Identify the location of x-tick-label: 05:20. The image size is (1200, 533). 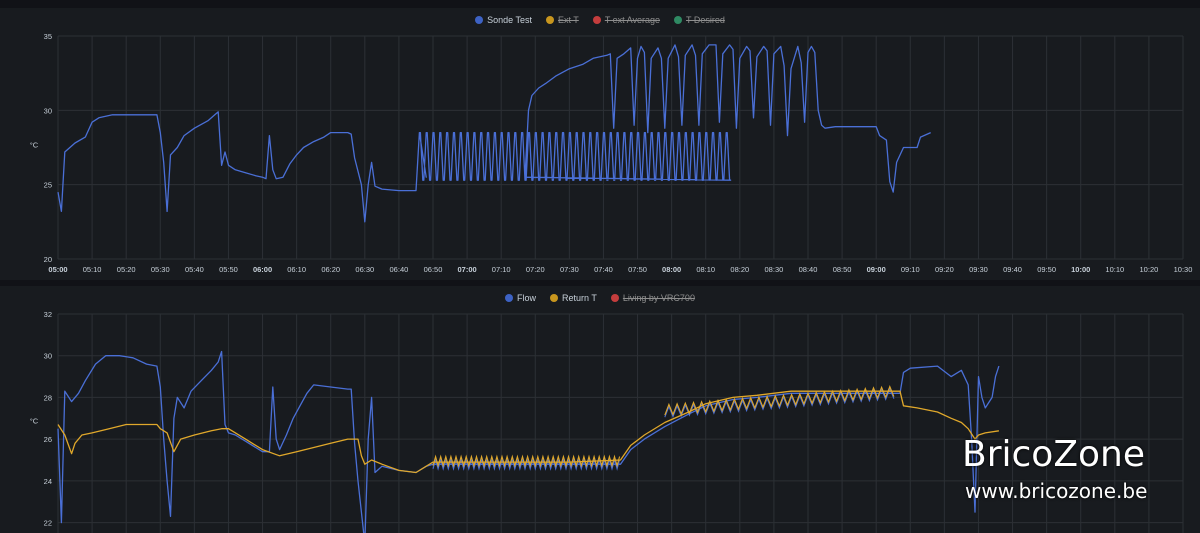
(126, 269).